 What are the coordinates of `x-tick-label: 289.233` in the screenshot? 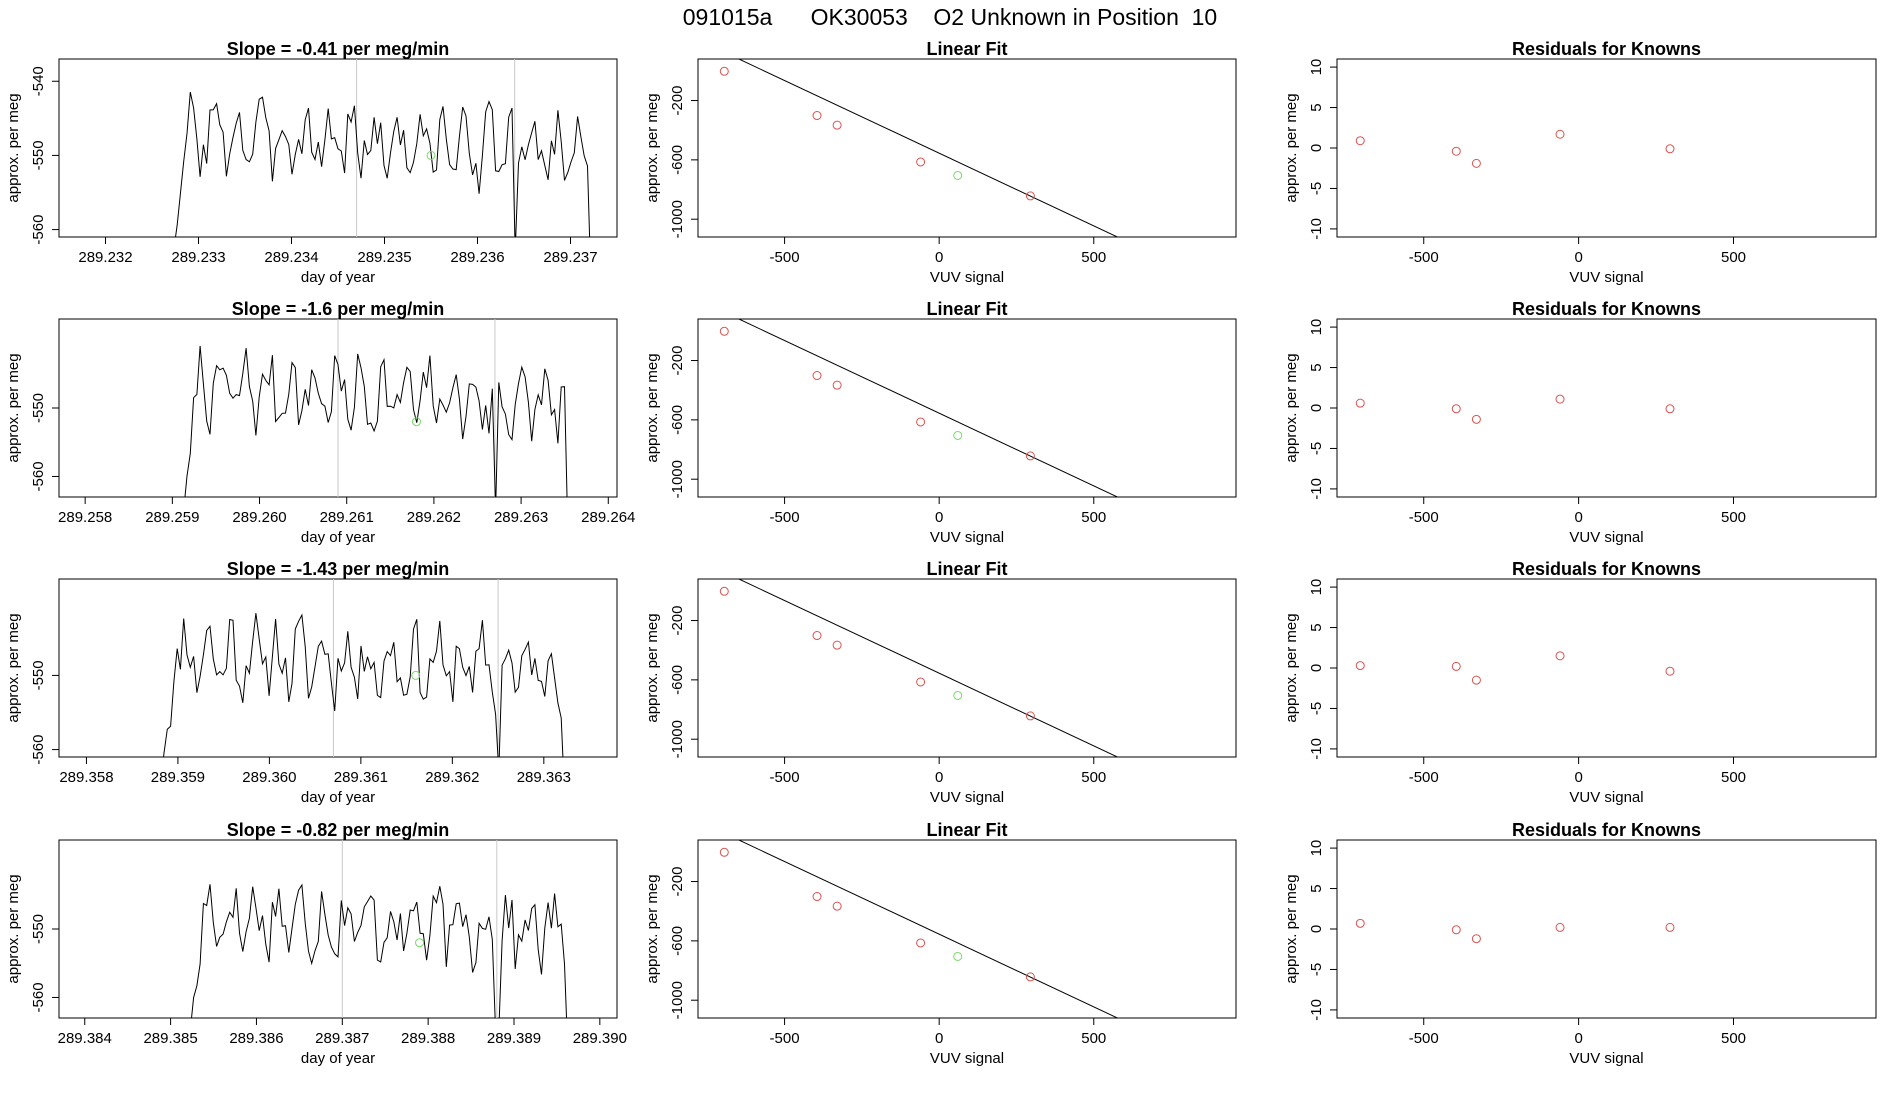 It's located at (198, 257).